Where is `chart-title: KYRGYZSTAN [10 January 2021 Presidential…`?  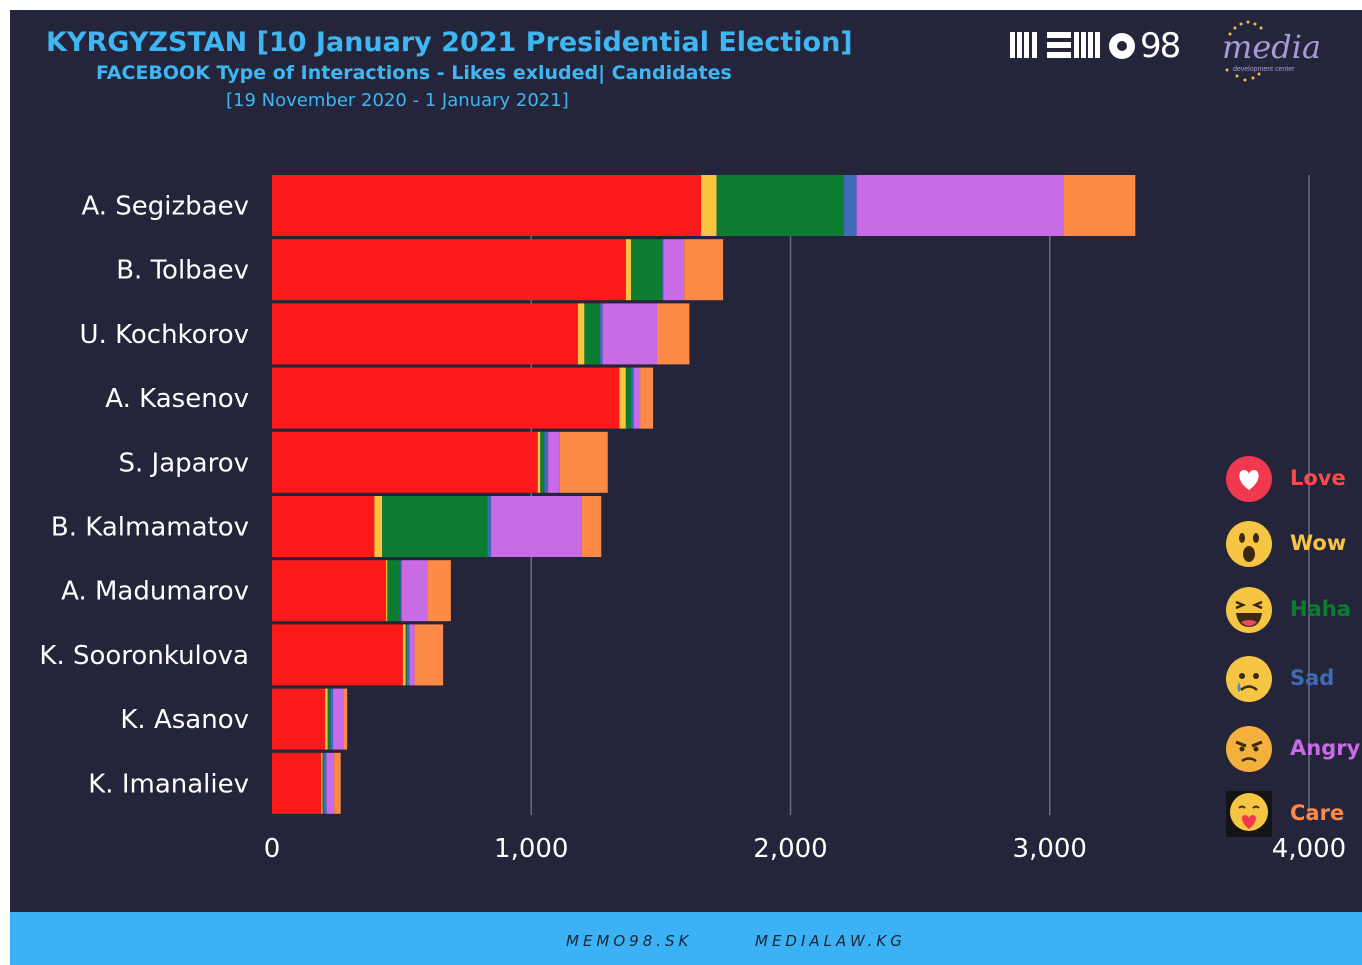
chart-title: KYRGYZSTAN [10 January 2021 Presidential… is located at coordinates (449, 42).